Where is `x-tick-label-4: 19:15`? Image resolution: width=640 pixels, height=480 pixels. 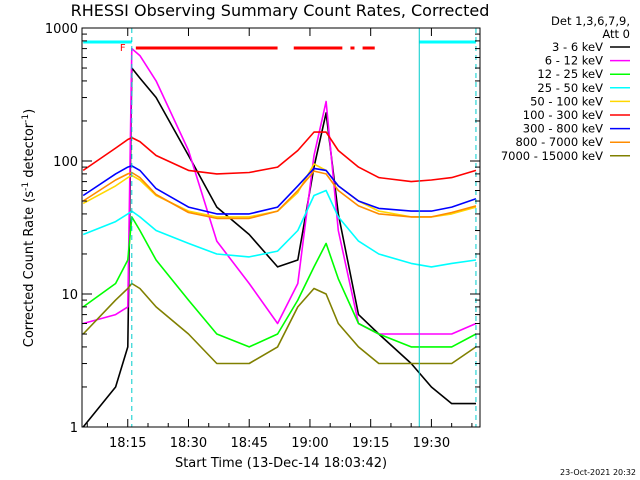 x-tick-label-4: 19:15 is located at coordinates (370, 443).